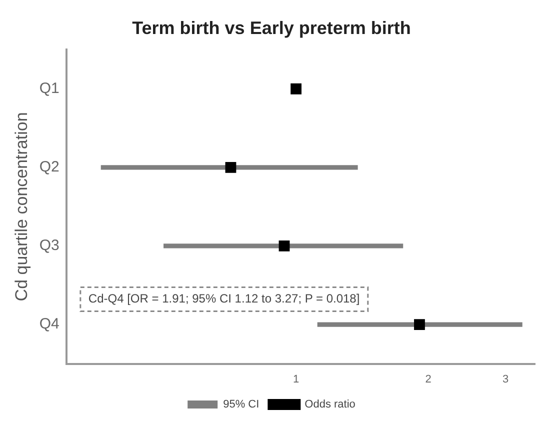  I want to click on y-tick-label: Q2, so click(49, 167).